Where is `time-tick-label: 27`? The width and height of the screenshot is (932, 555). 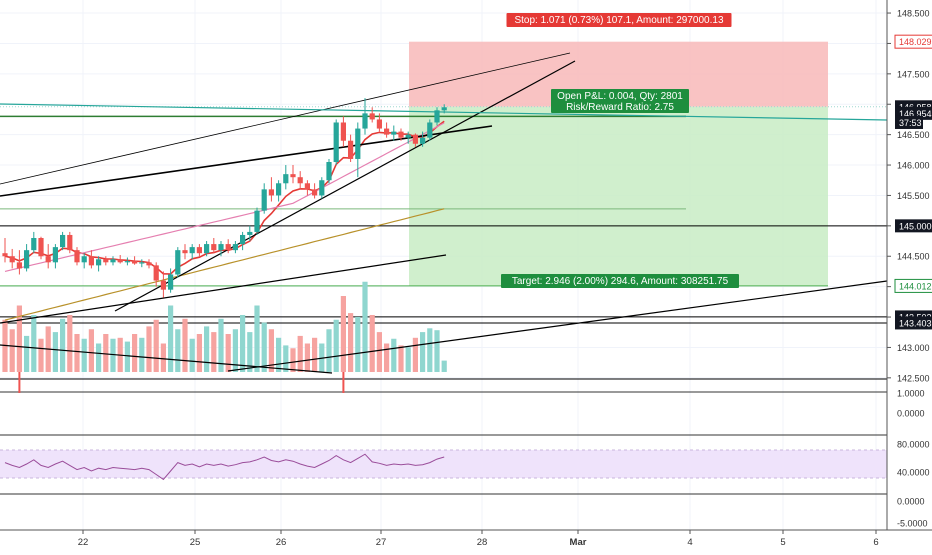
time-tick-label: 27 is located at coordinates (381, 542).